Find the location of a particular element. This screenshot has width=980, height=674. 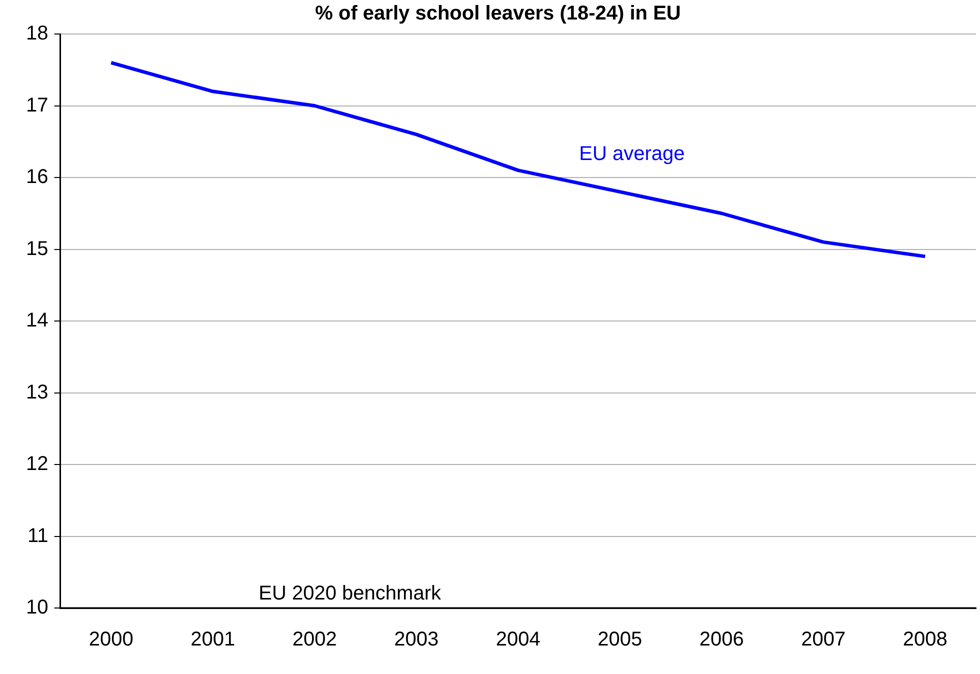

x-tick-label: 2005 is located at coordinates (620, 639).